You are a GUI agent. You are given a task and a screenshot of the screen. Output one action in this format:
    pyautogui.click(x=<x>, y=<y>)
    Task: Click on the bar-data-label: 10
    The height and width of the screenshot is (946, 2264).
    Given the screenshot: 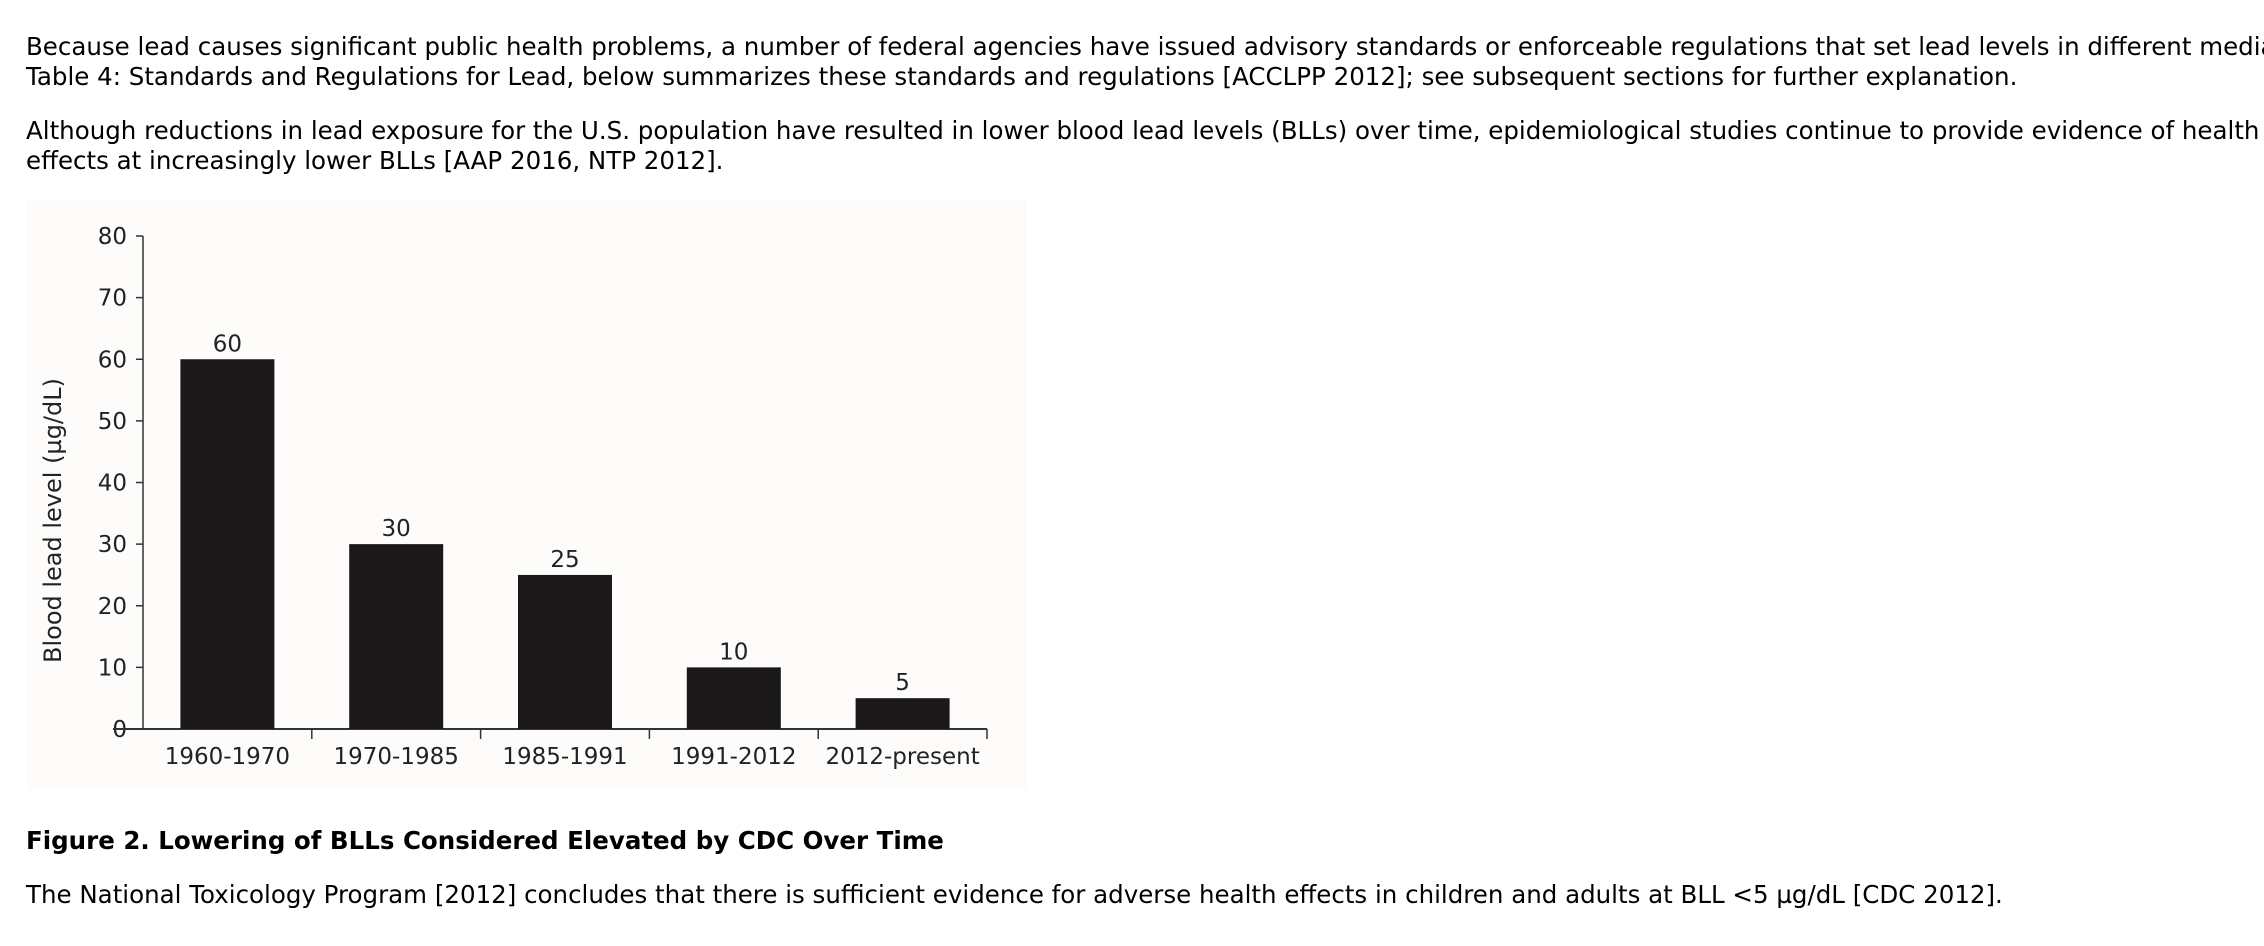 What is the action you would take?
    pyautogui.click(x=733, y=652)
    